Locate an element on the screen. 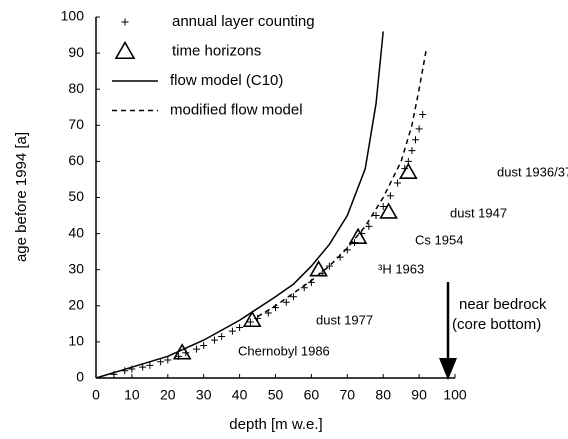 Image resolution: width=568 pixels, height=439 pixels. legend-label: time horizons is located at coordinates (216, 50).